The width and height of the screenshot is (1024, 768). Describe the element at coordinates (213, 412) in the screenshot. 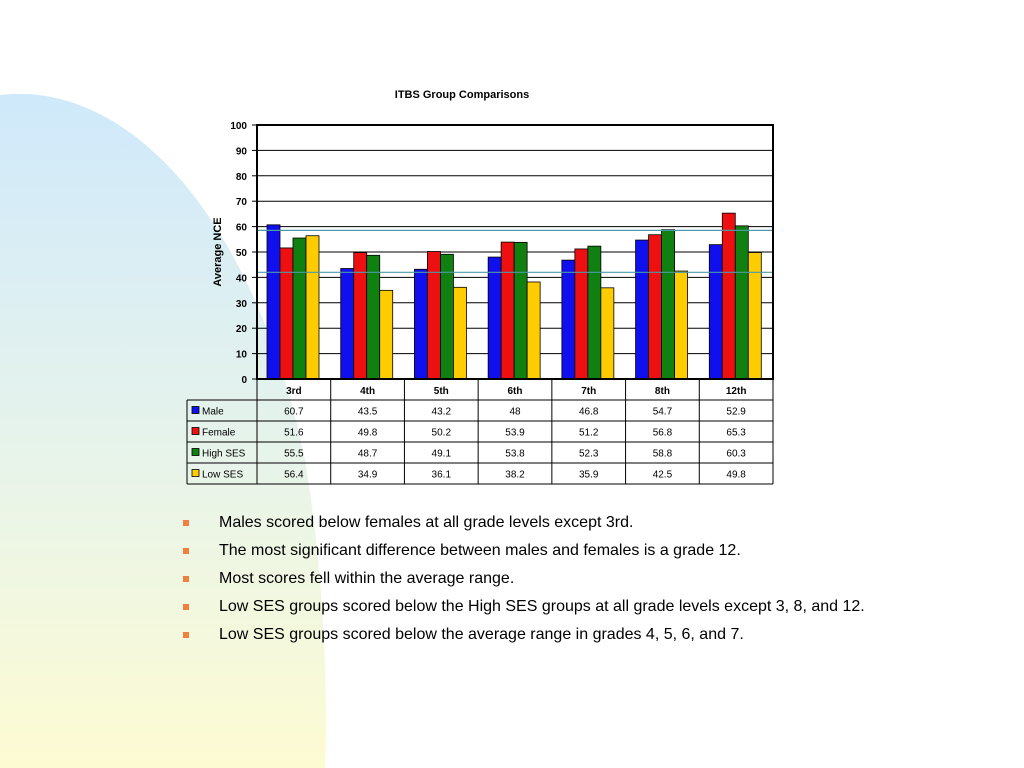

I see `legend-label: Male` at that location.